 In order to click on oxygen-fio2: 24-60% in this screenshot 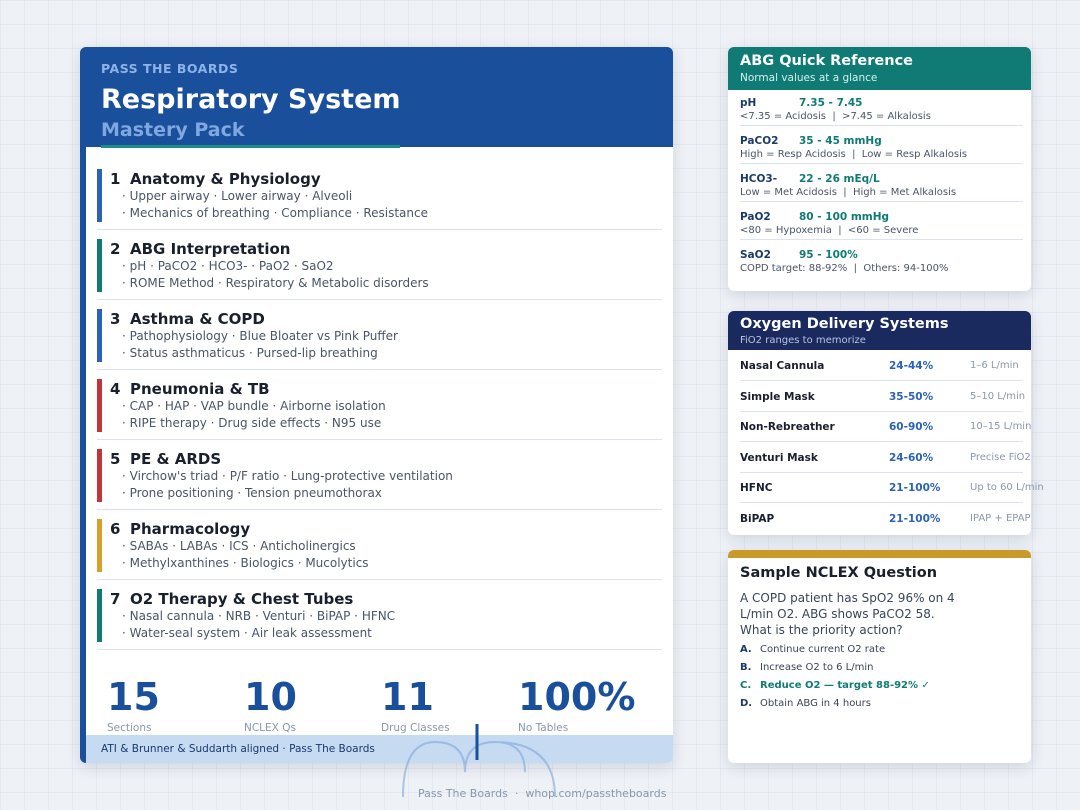, I will do `click(911, 457)`.